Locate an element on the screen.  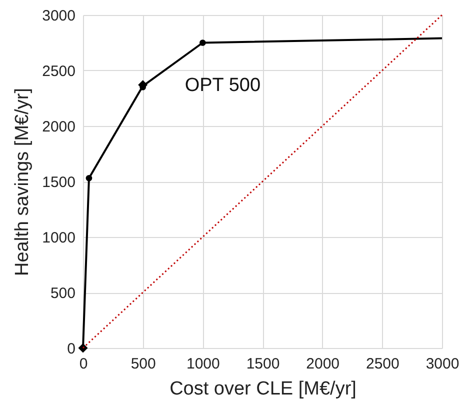
y-tick-label: 1500 is located at coordinates (59, 182).